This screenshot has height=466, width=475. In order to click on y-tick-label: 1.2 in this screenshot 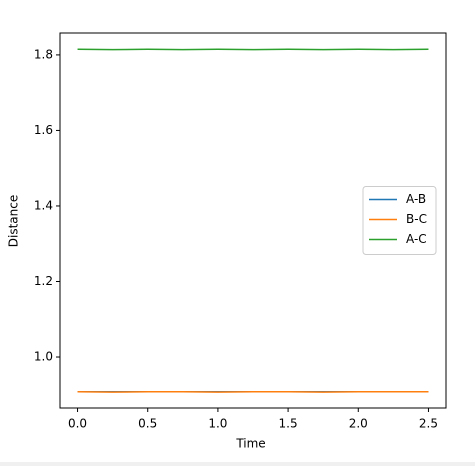, I will do `click(43, 281)`.